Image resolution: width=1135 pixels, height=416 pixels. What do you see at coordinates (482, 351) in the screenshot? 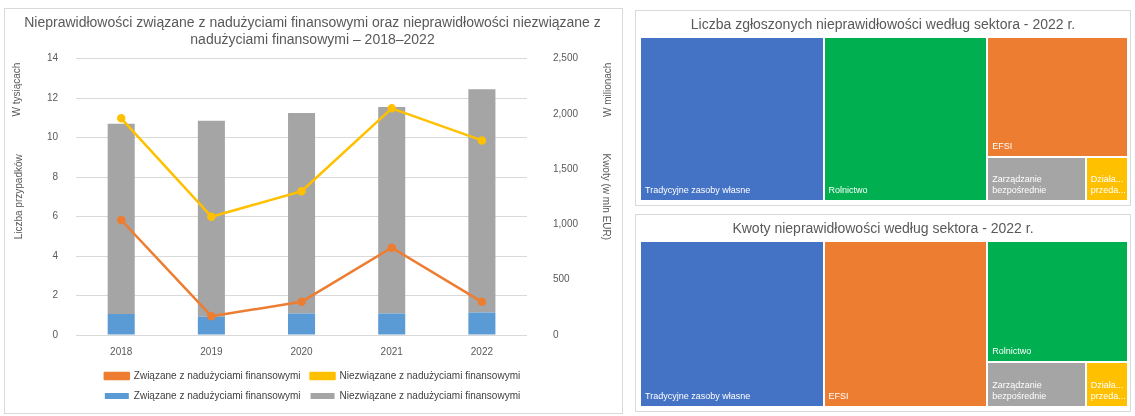
I see `x-tick-label: 2022` at bounding box center [482, 351].